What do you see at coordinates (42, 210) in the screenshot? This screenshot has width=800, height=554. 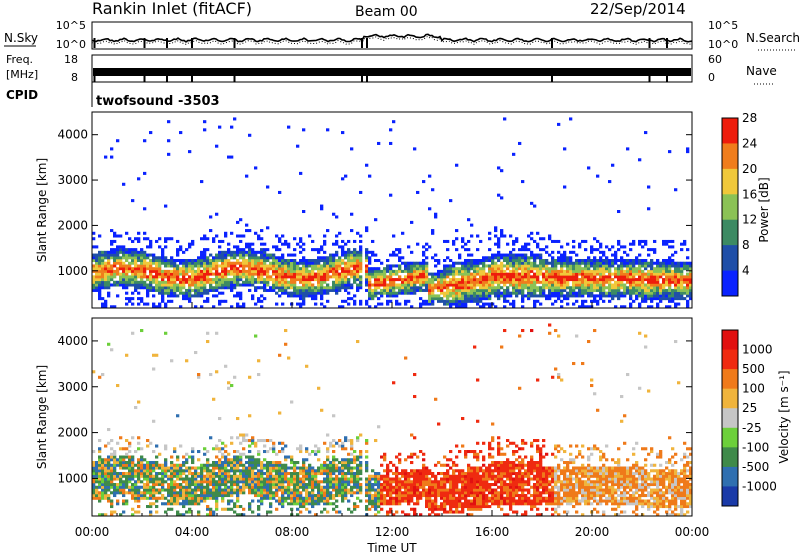 I see `power-ylabel: Slant Range [km]` at bounding box center [42, 210].